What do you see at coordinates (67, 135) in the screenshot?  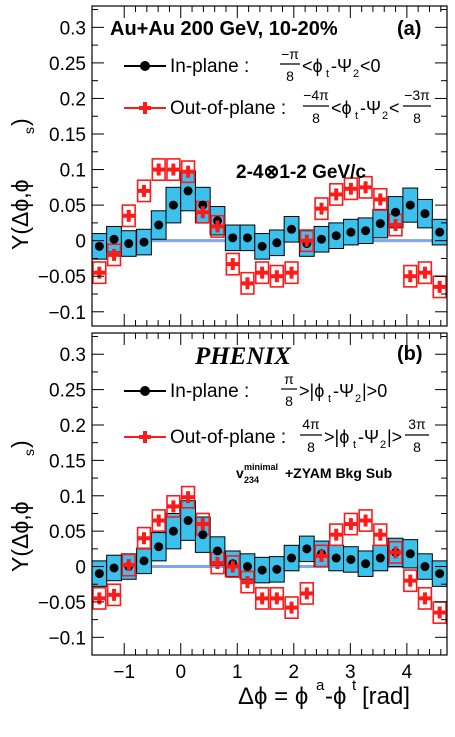 I see `ytick-label-a-5: 0.15` at bounding box center [67, 135].